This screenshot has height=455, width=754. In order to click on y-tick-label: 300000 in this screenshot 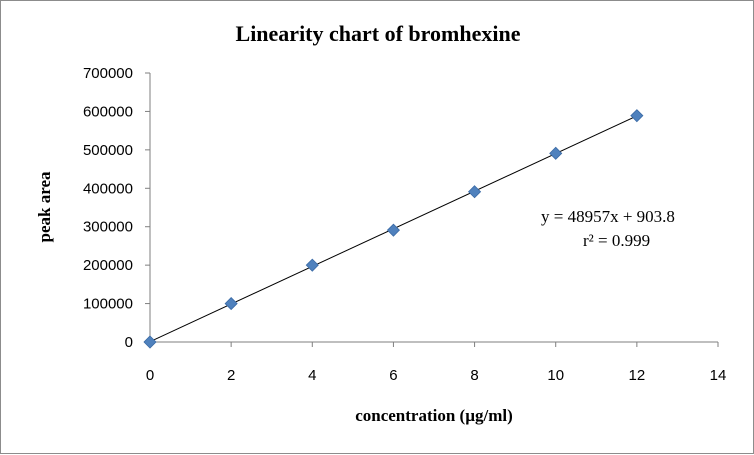, I will do `click(108, 227)`.